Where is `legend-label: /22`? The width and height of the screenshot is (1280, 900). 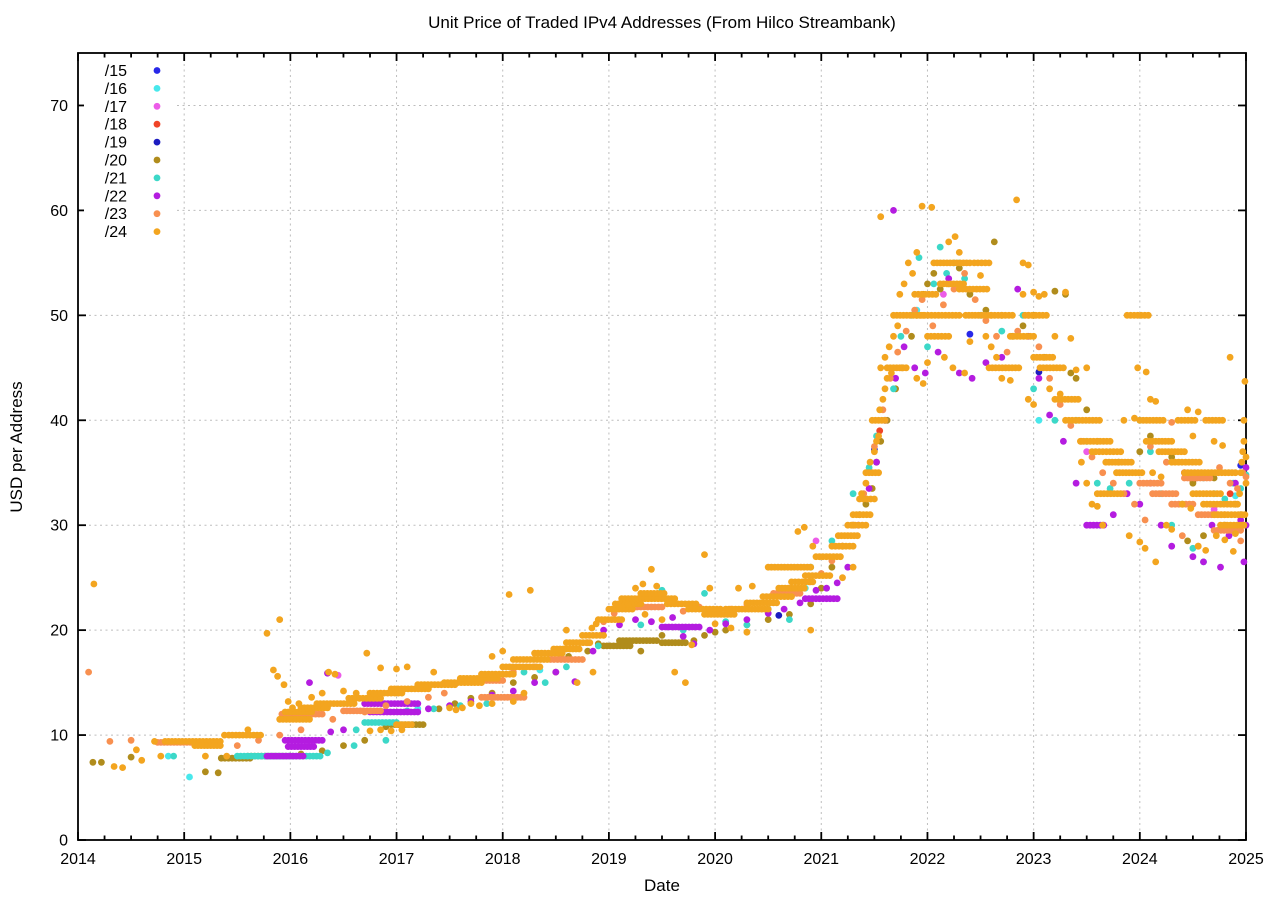 legend-label: /22 is located at coordinates (116, 196).